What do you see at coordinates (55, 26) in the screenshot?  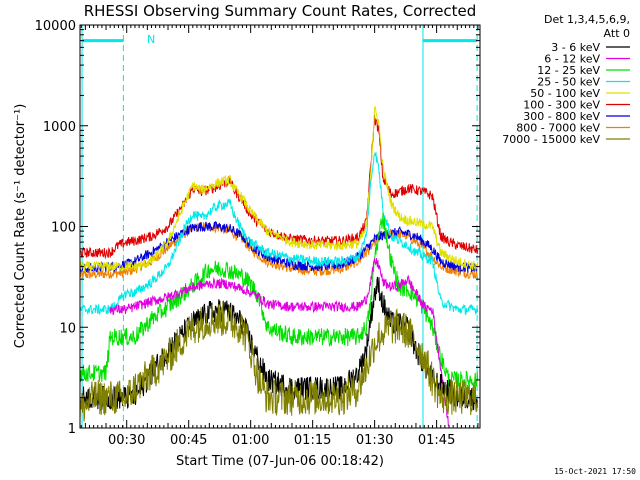 I see `y-tick-label: 10000` at bounding box center [55, 26].